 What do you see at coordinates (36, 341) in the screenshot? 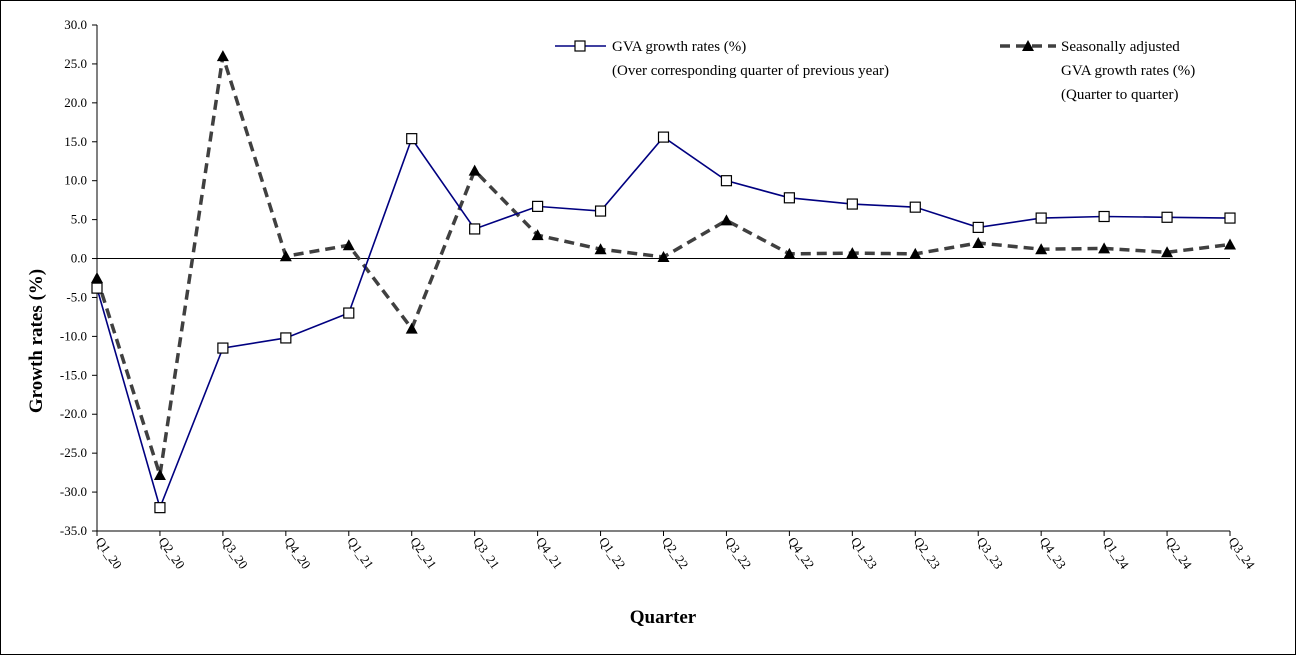
I see `y-axis-title: Growth rates (%)` at bounding box center [36, 341].